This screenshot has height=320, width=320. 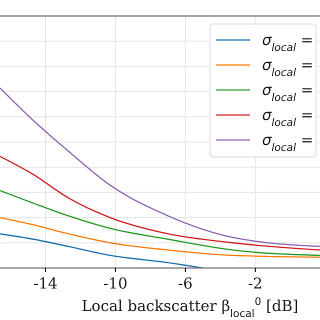 I want to click on x-axis-title: Local backscatter β$_{local}$$^{0}$ [dB], so click(x=190, y=308).